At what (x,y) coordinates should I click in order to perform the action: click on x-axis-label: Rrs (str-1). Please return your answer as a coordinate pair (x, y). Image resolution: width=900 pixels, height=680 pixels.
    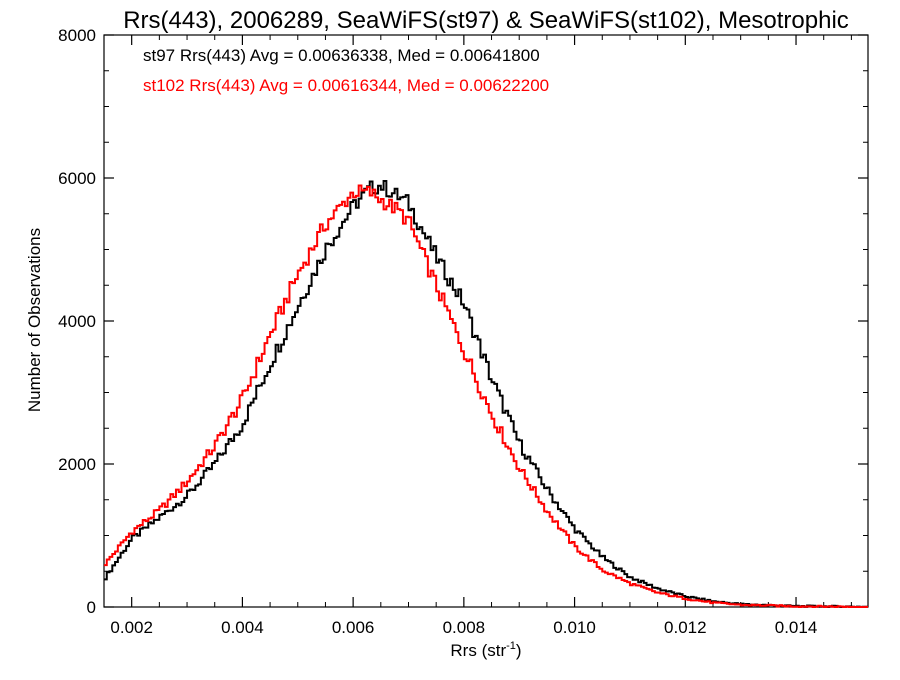
    Looking at the image, I should click on (485, 650).